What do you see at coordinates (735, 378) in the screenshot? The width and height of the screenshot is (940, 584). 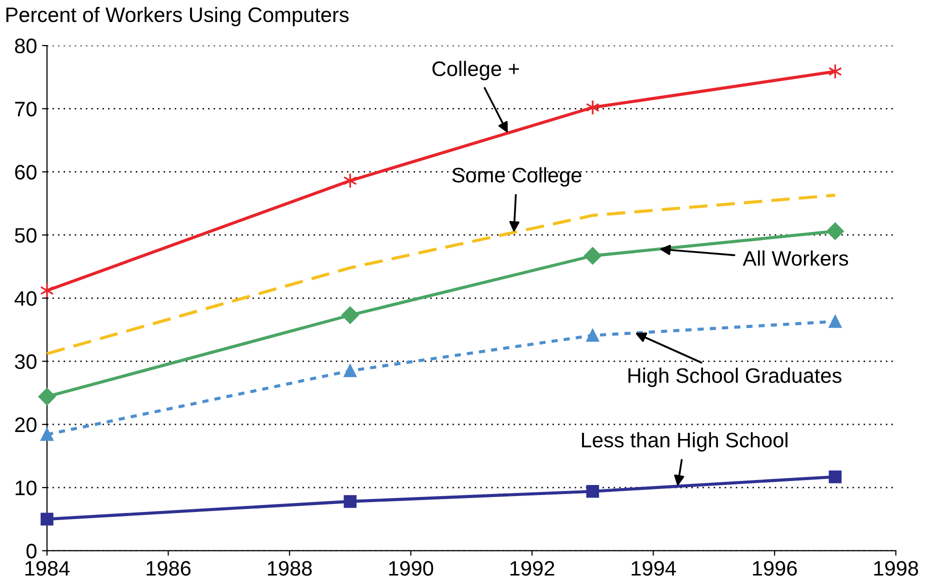 I see `annotation: High School Graduates` at bounding box center [735, 378].